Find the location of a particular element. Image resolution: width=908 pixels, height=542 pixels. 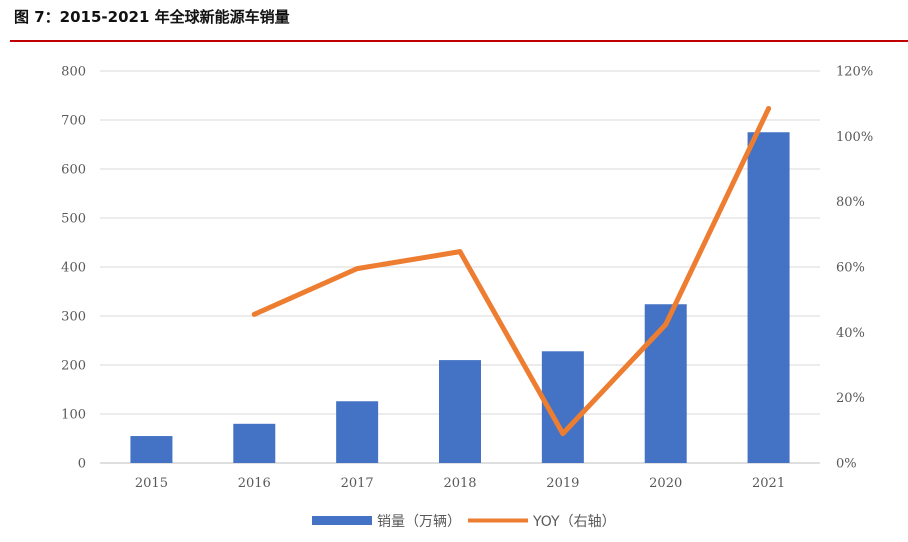

y-right-tick-label: 40% is located at coordinates (850, 333).